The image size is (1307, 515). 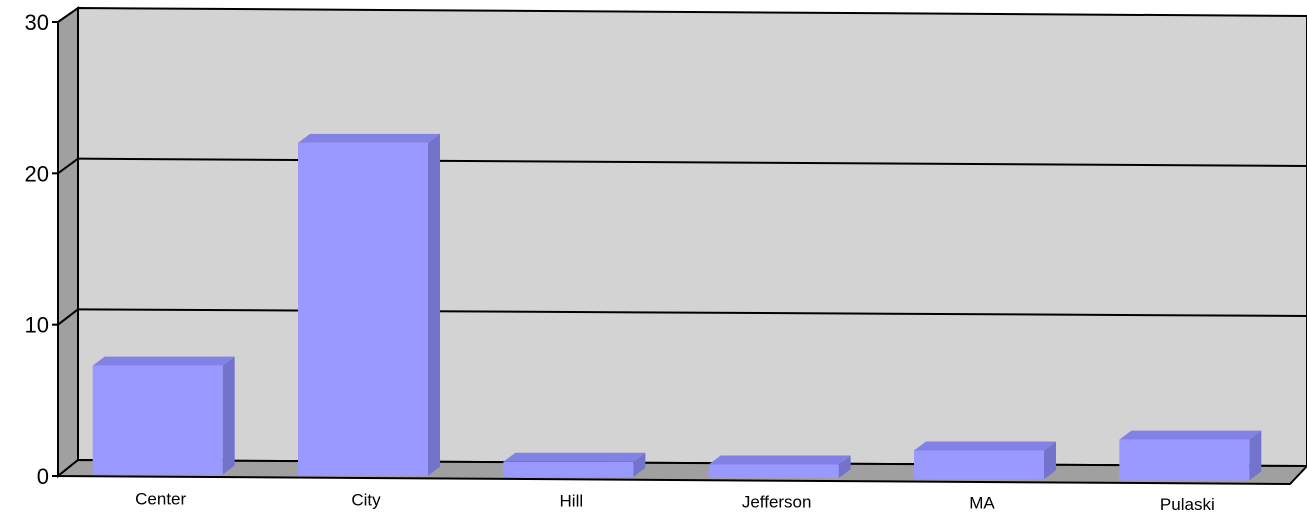 What do you see at coordinates (1187, 504) in the screenshot?
I see `x-tick-label: Pulaski` at bounding box center [1187, 504].